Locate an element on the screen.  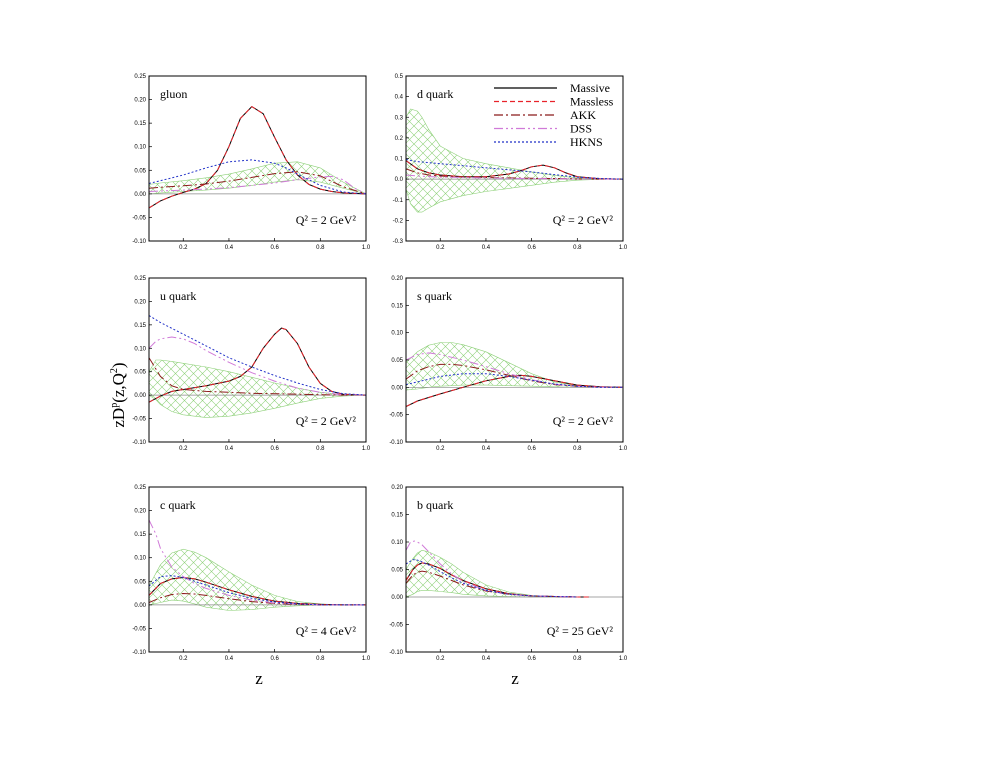
y-axis-label: zDp(z,Q2) is located at coordinates (118, 394).